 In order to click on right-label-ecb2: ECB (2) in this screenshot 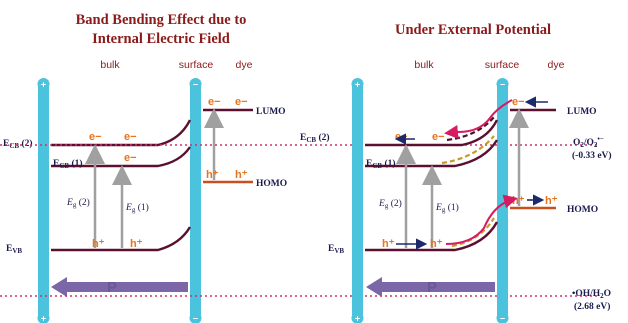, I will do `click(315, 138)`.